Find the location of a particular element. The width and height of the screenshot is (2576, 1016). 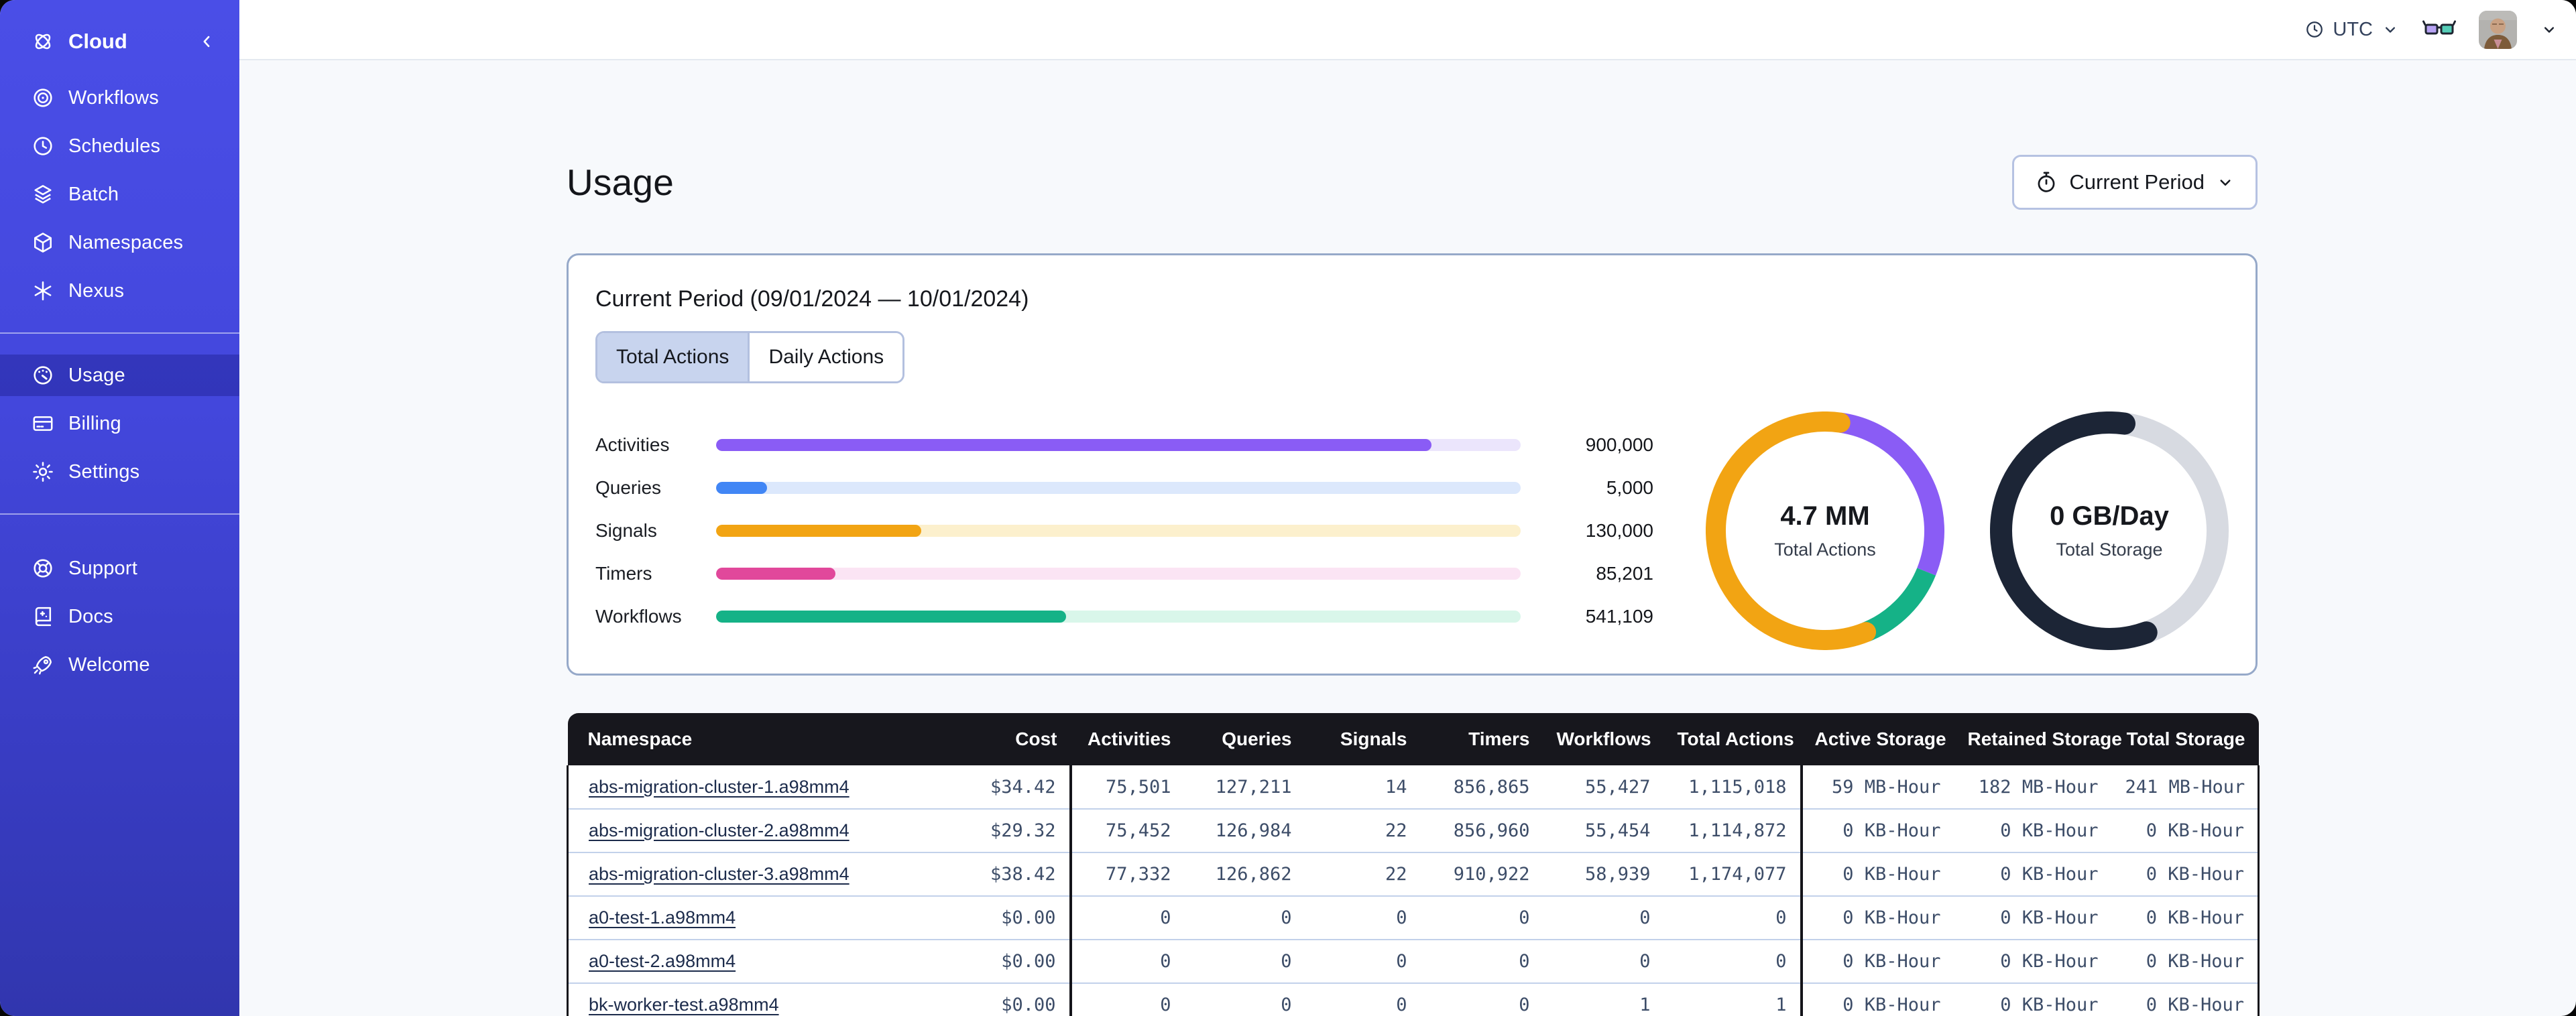

donut-chart: 4.7 MM Total Actions is located at coordinates (1825, 530).